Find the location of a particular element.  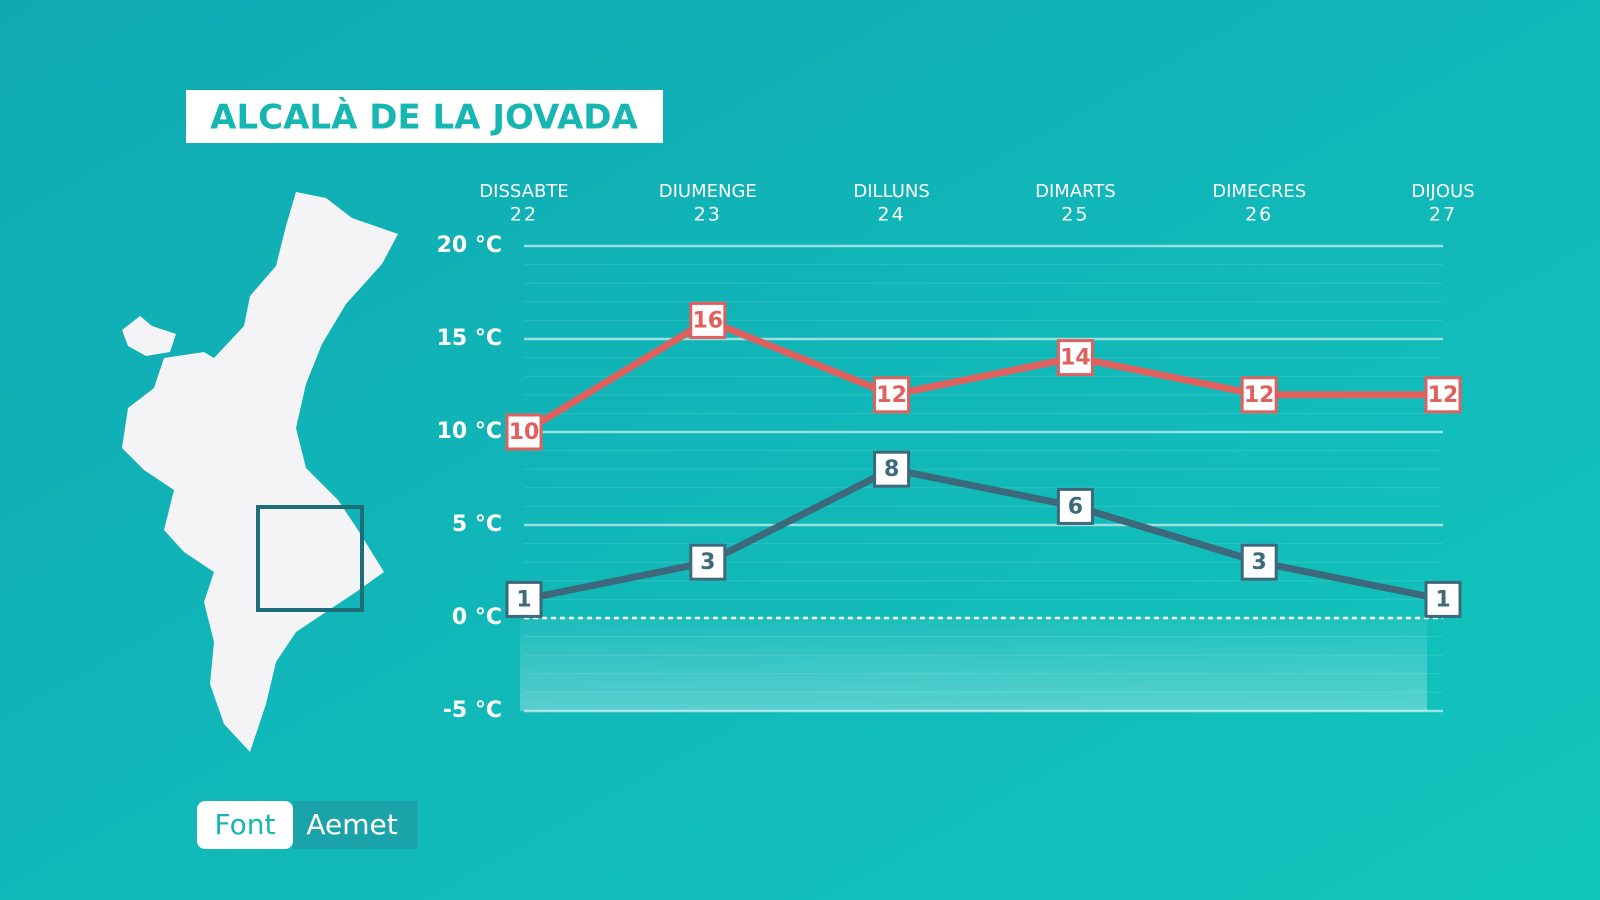

below-zero-band is located at coordinates (973, 664).